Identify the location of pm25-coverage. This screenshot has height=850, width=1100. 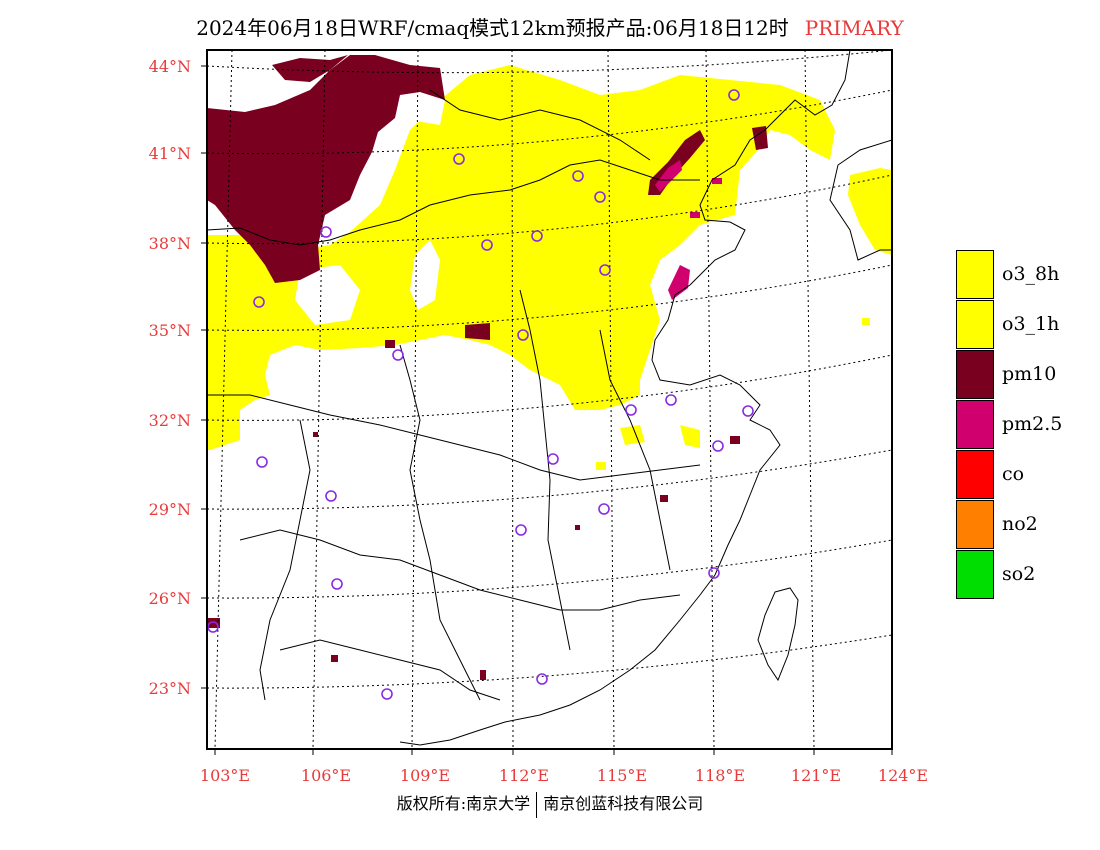
(688, 230).